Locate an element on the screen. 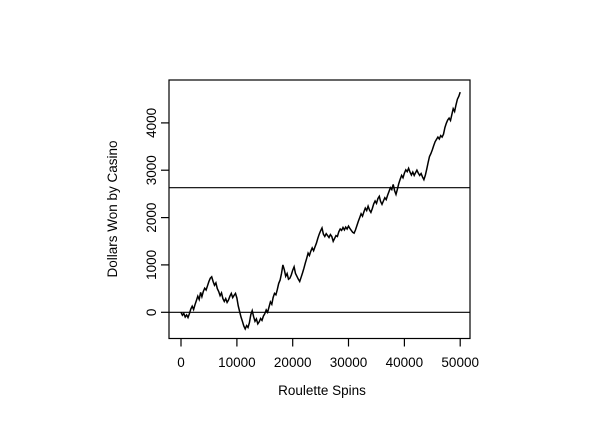 This screenshot has height=437, width=612. y-tick-label: 4000 is located at coordinates (151, 123).